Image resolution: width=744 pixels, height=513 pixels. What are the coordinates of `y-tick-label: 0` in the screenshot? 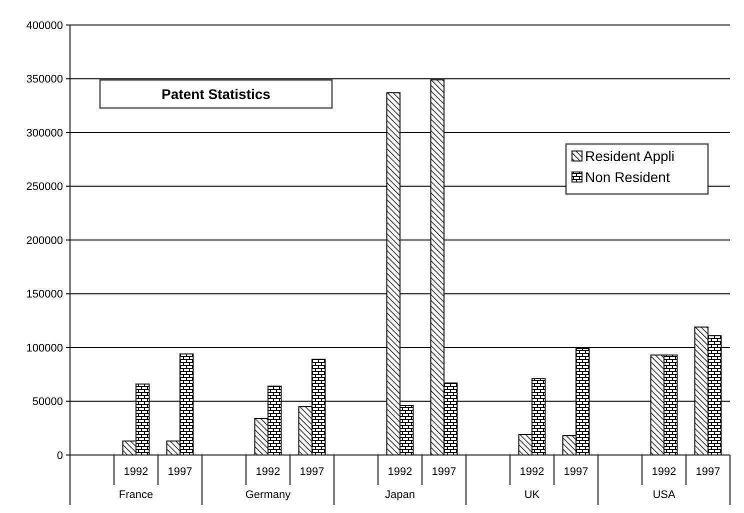 It's located at (59, 456).